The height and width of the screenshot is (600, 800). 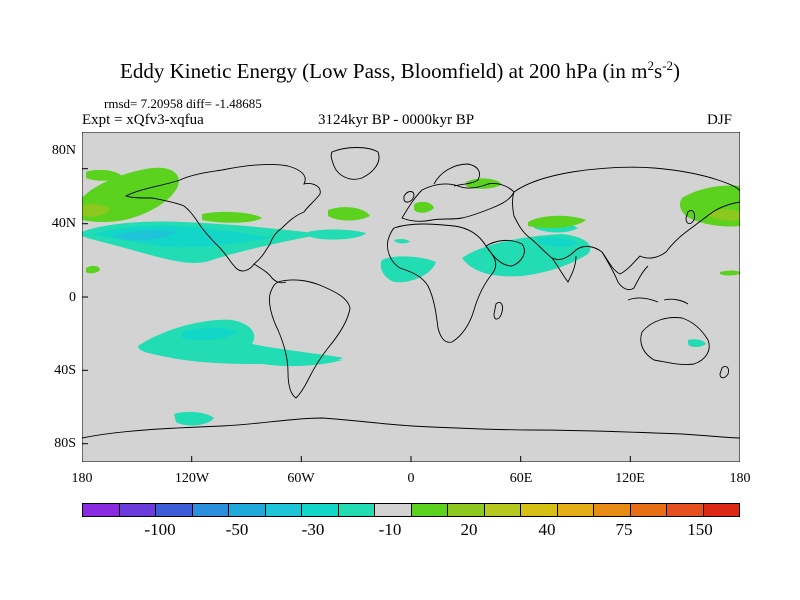 What do you see at coordinates (700, 529) in the screenshot?
I see `colorbar-label-150: 150` at bounding box center [700, 529].